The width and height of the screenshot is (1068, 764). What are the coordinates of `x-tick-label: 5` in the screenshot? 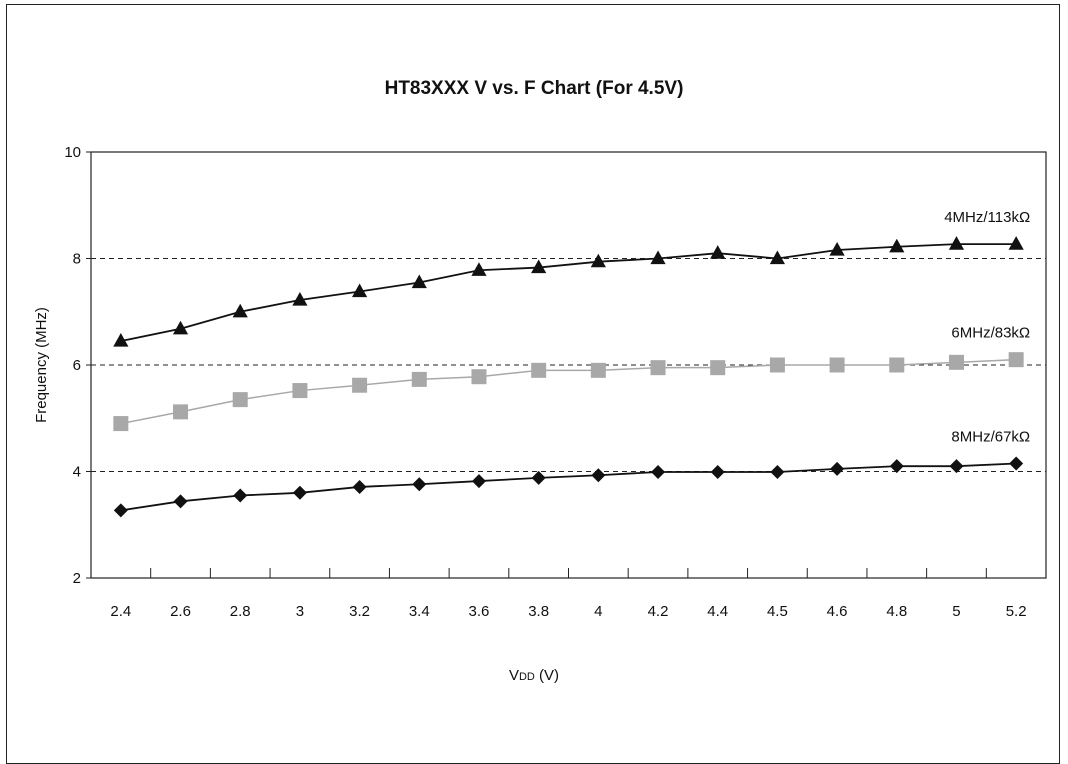 It's located at (956, 611).